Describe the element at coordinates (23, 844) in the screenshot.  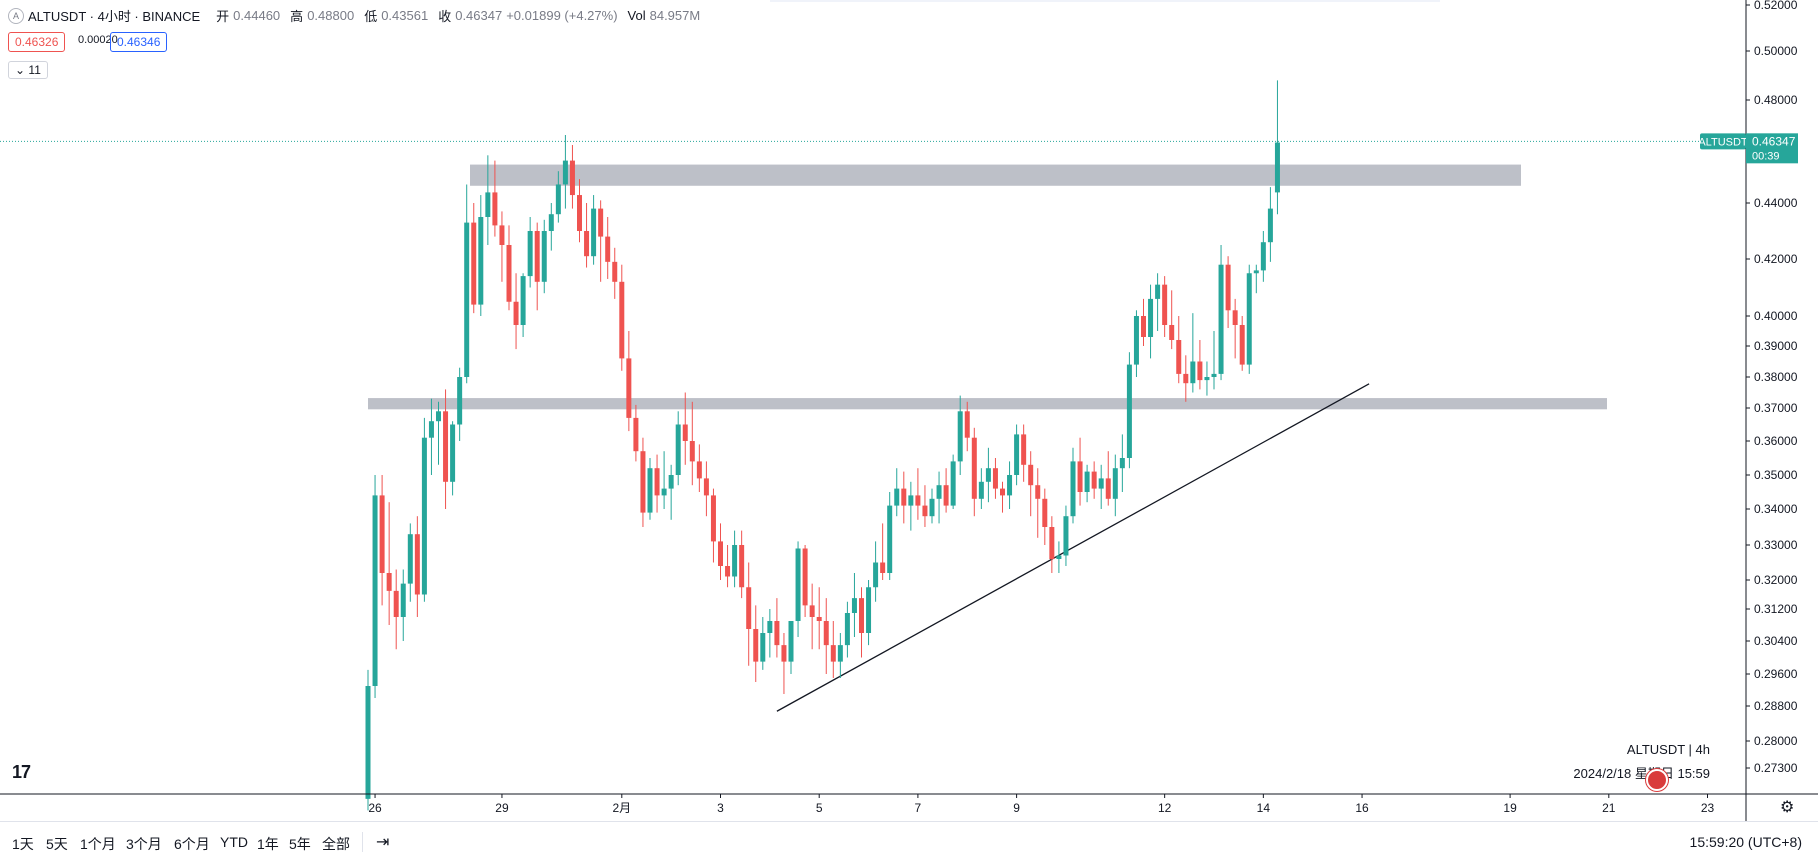
I see `range-1d-button: 1天` at that location.